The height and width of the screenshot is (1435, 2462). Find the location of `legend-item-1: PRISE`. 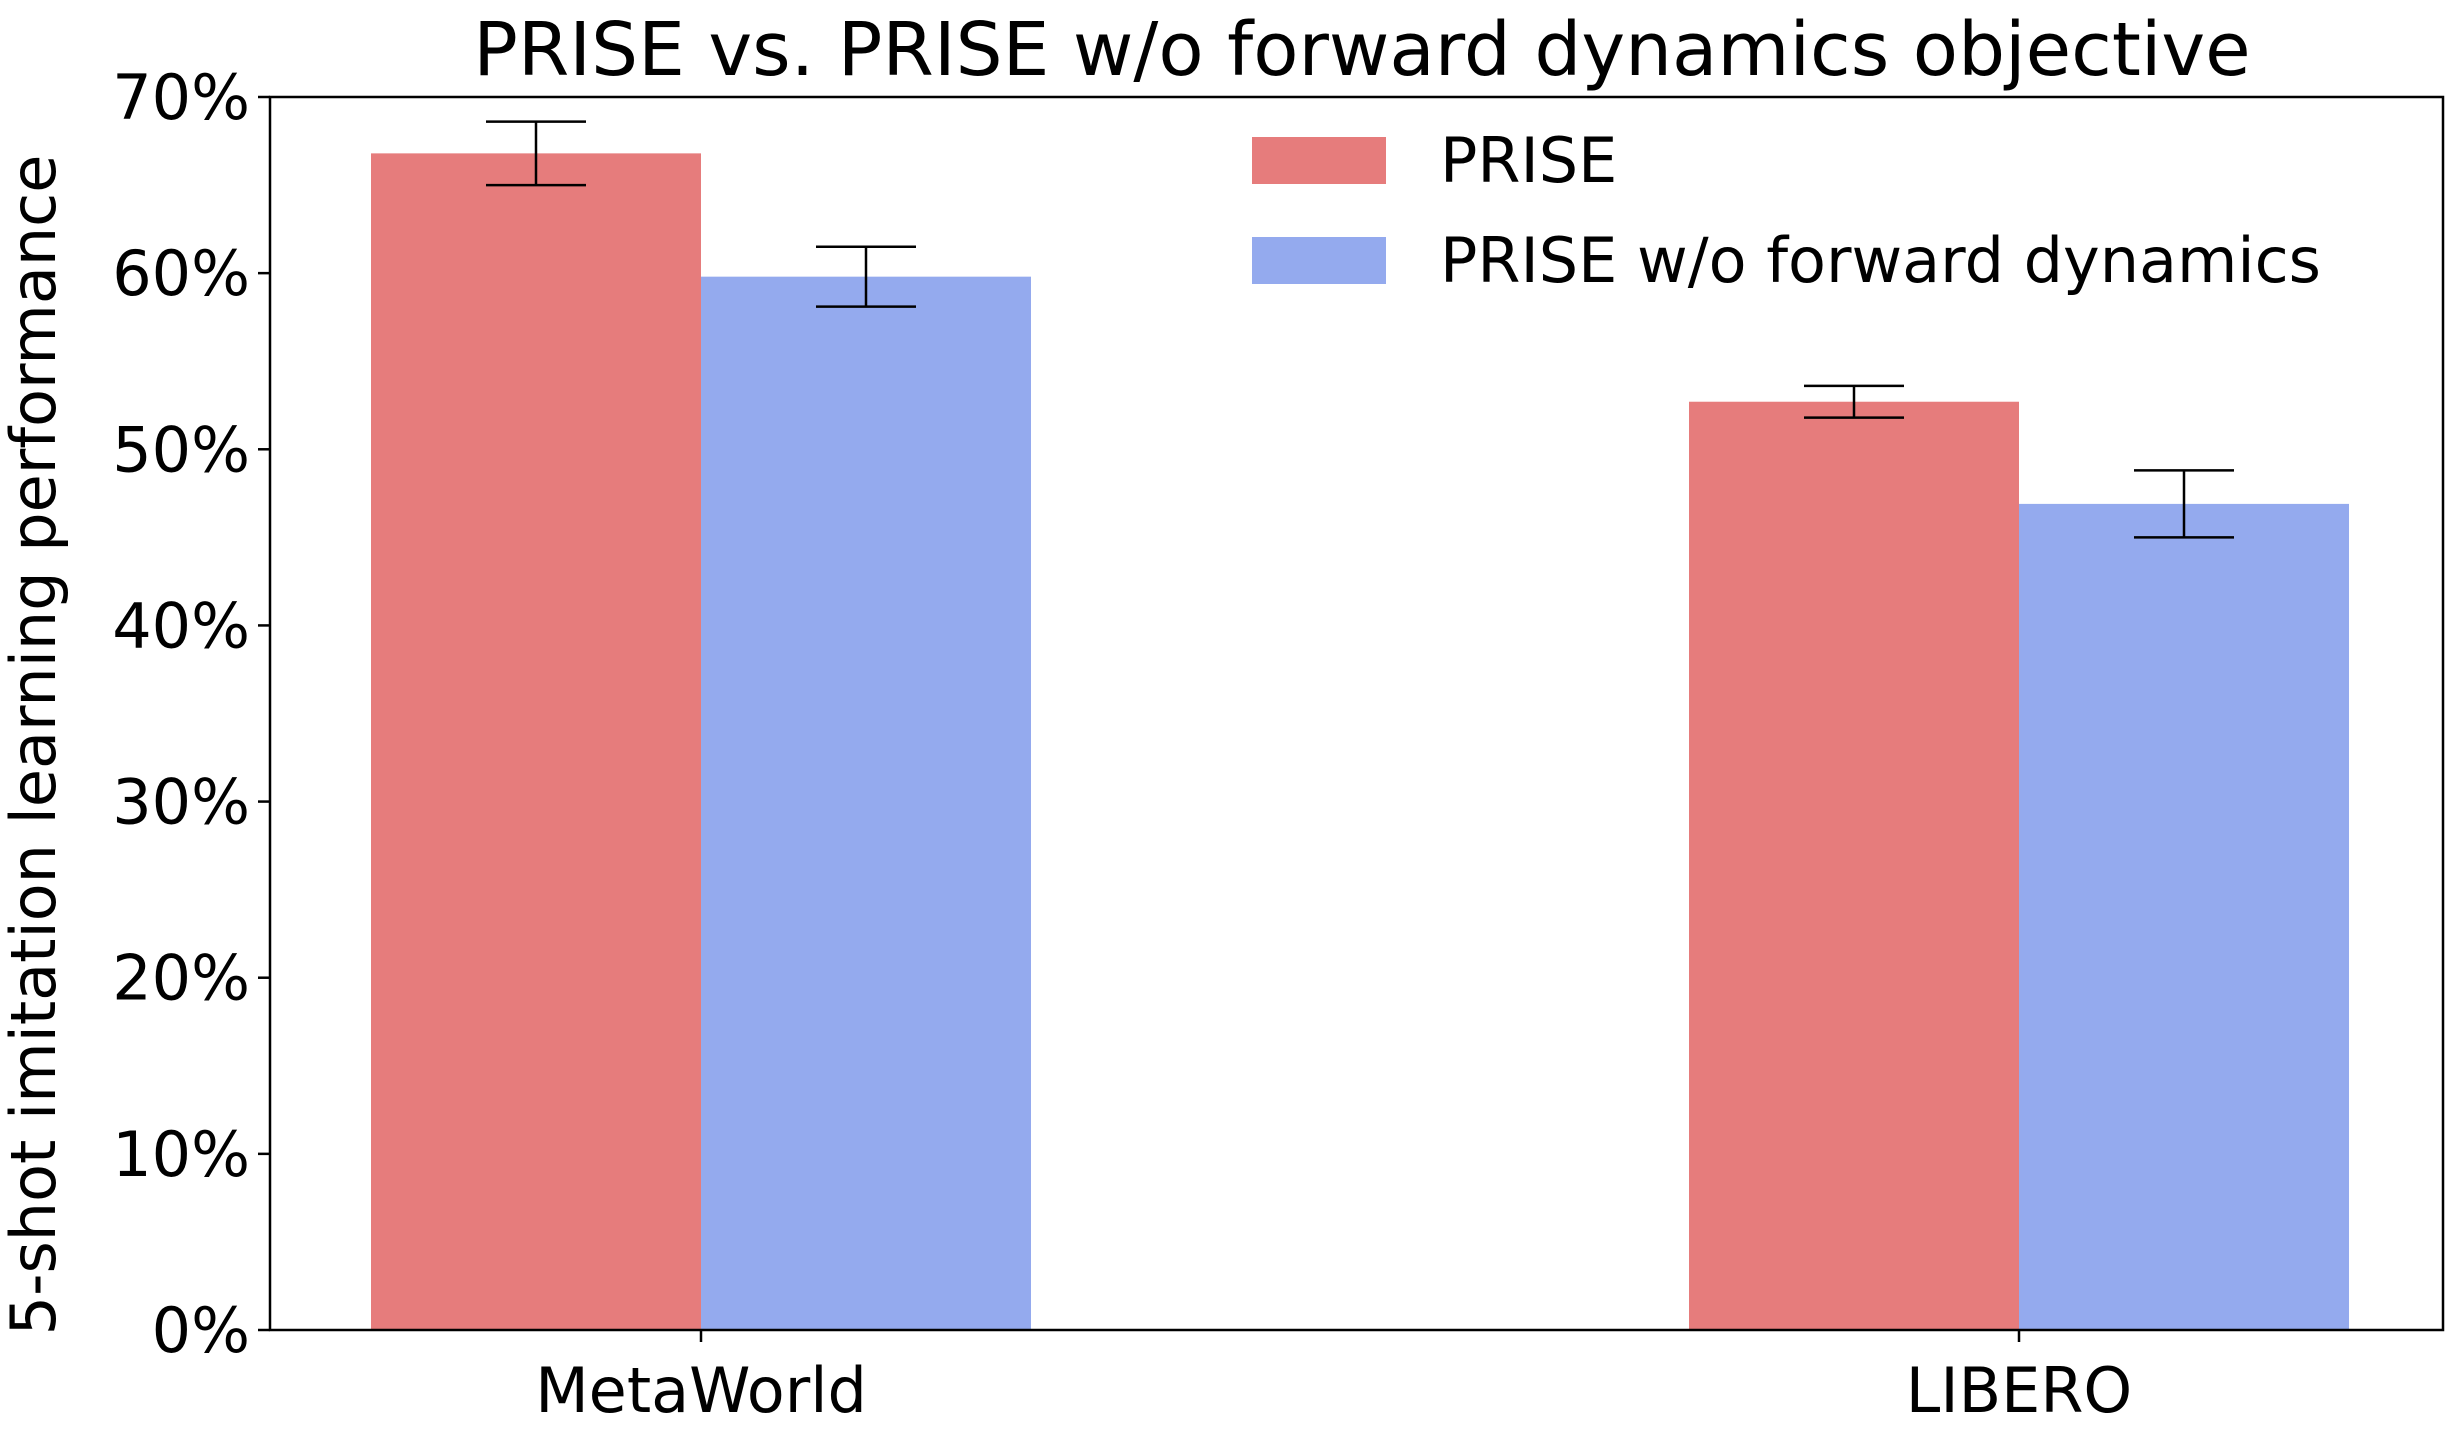

legend-item-1: PRISE is located at coordinates (1434, 160).